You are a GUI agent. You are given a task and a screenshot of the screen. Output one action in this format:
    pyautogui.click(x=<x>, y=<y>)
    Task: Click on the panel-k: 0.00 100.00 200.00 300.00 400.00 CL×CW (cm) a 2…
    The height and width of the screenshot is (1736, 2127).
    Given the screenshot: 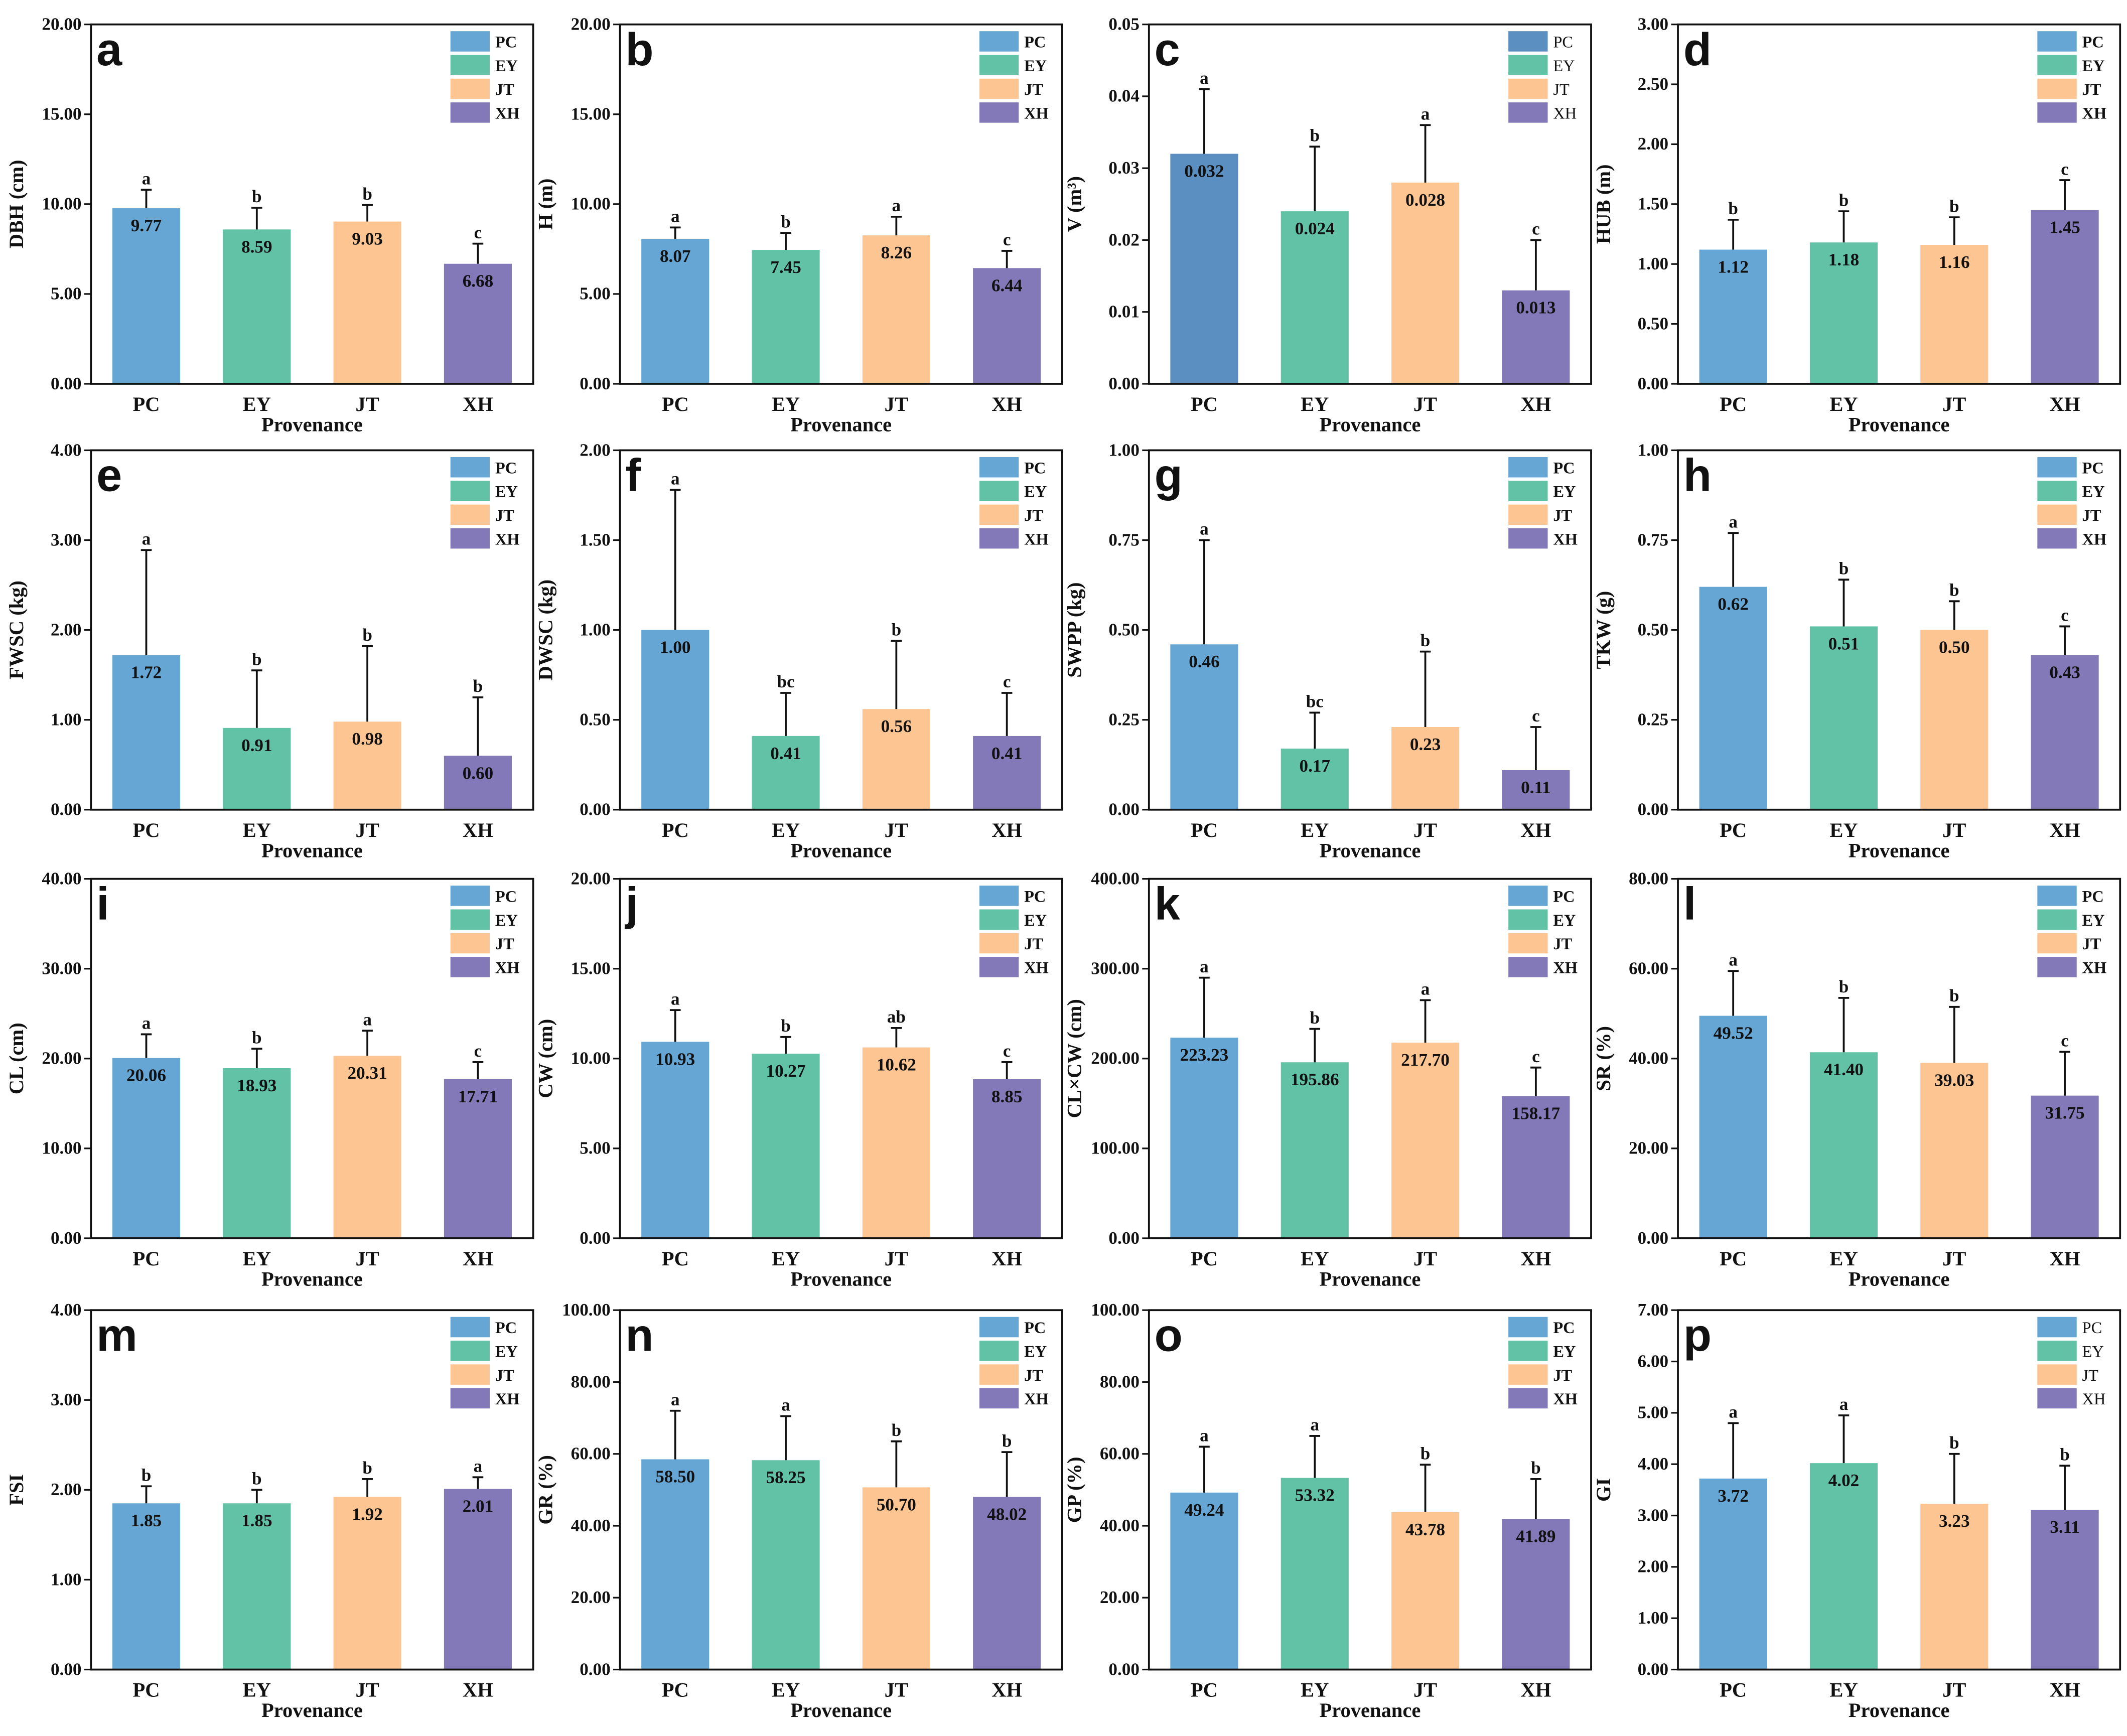 What is the action you would take?
    pyautogui.click(x=1327, y=1079)
    